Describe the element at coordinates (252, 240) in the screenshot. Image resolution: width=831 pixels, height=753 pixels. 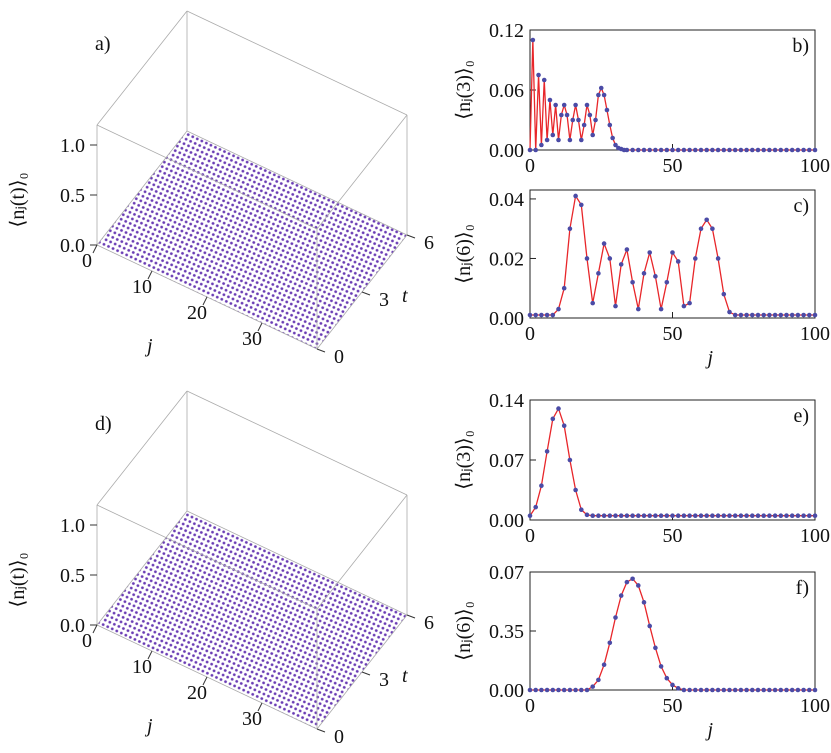
I see `surface` at that location.